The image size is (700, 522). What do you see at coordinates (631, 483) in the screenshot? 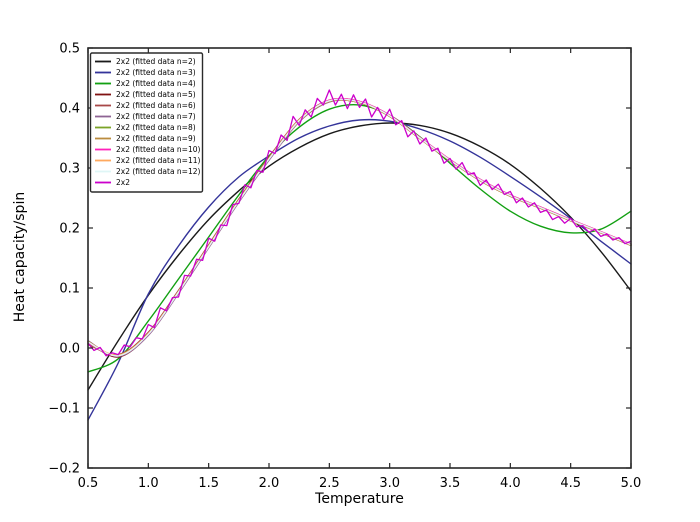
I see `x-tick-label: 5.0` at bounding box center [631, 483].